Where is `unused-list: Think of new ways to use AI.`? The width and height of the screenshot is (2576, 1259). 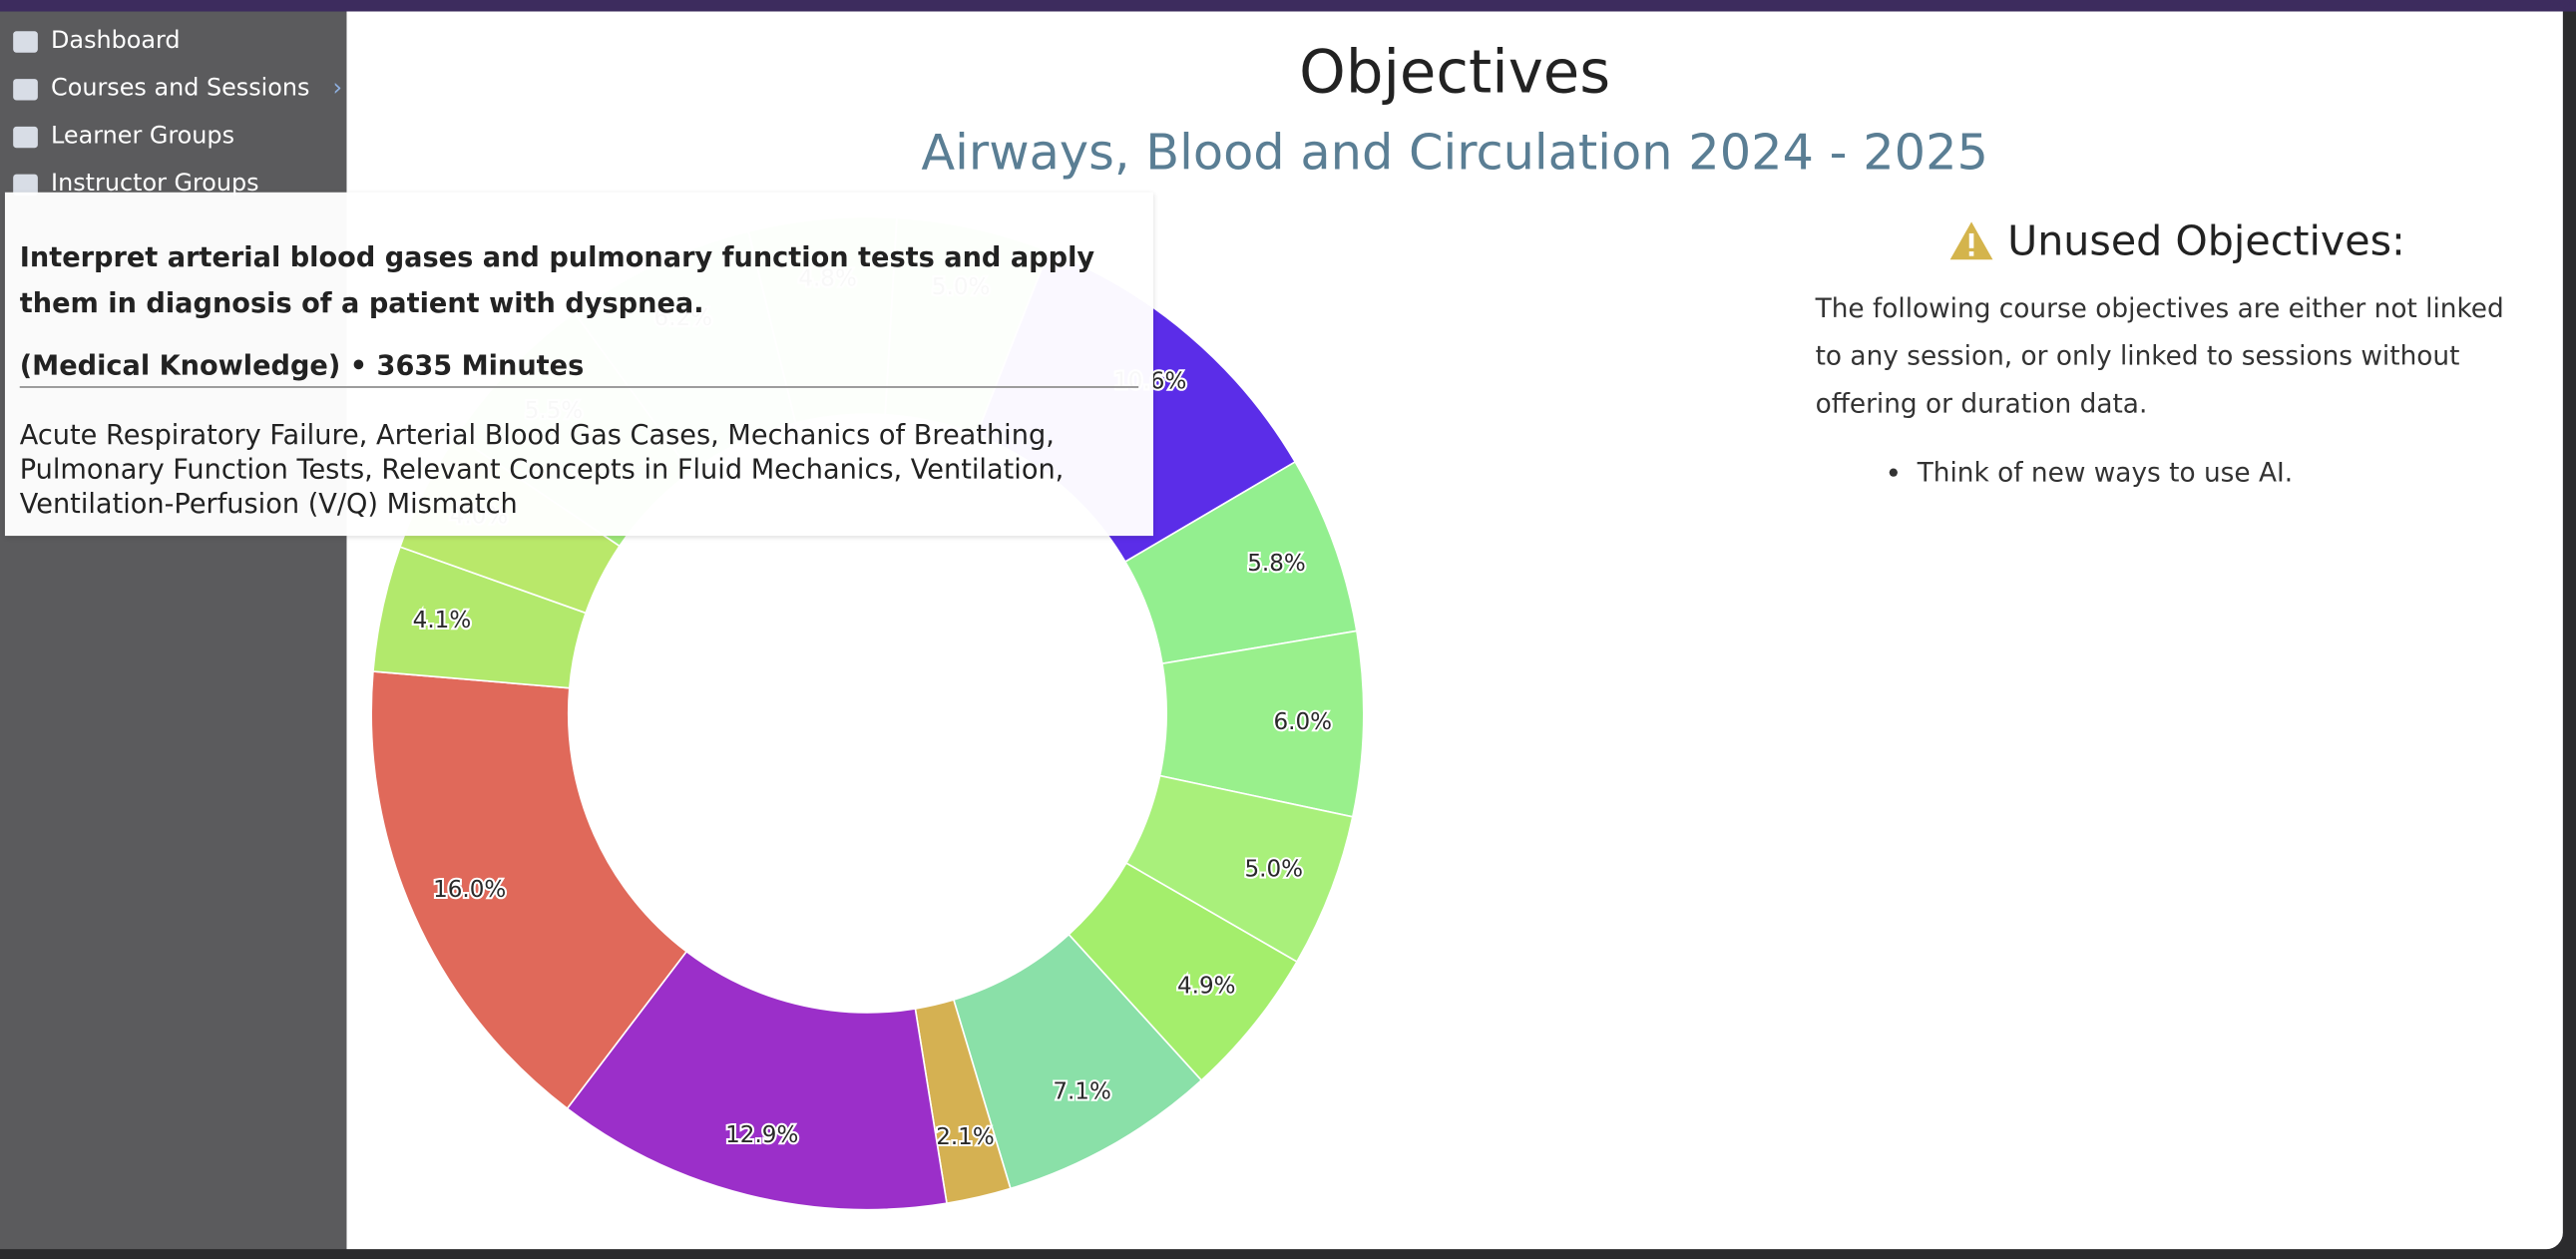
unused-list: Think of new ways to use AI. is located at coordinates (2087, 472).